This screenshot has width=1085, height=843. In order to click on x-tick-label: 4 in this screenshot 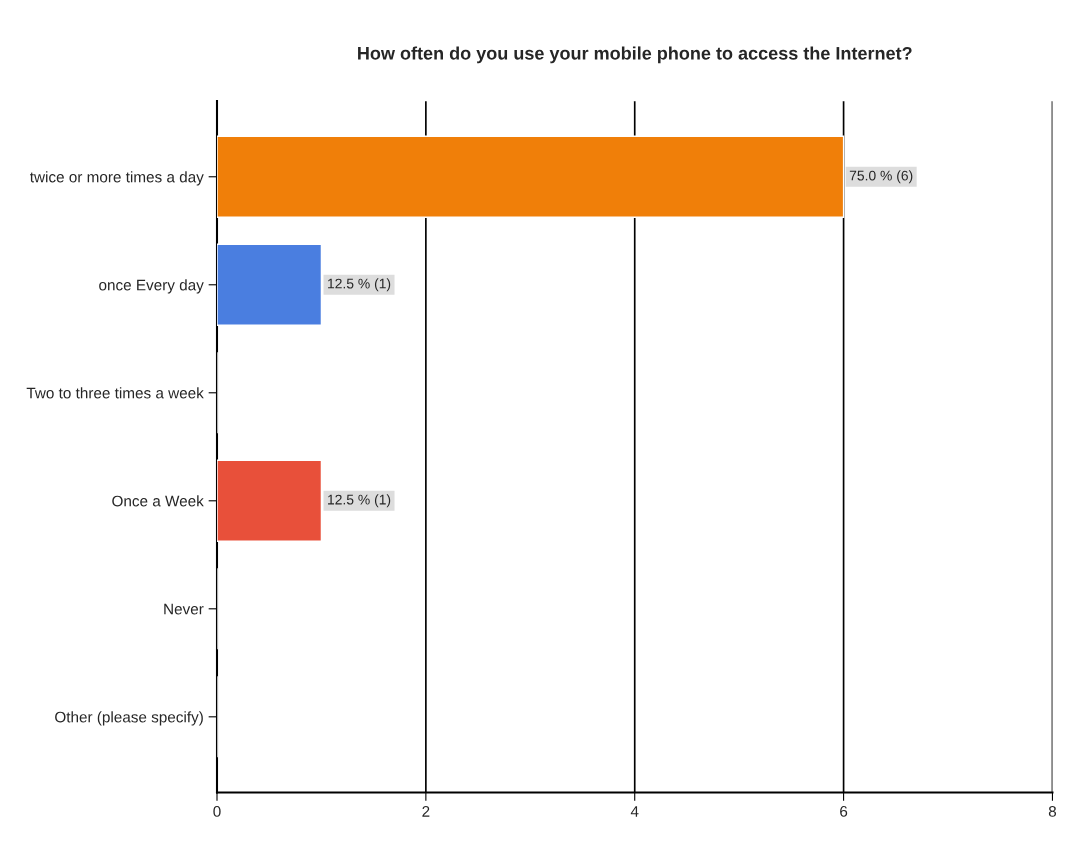, I will do `click(634, 811)`.